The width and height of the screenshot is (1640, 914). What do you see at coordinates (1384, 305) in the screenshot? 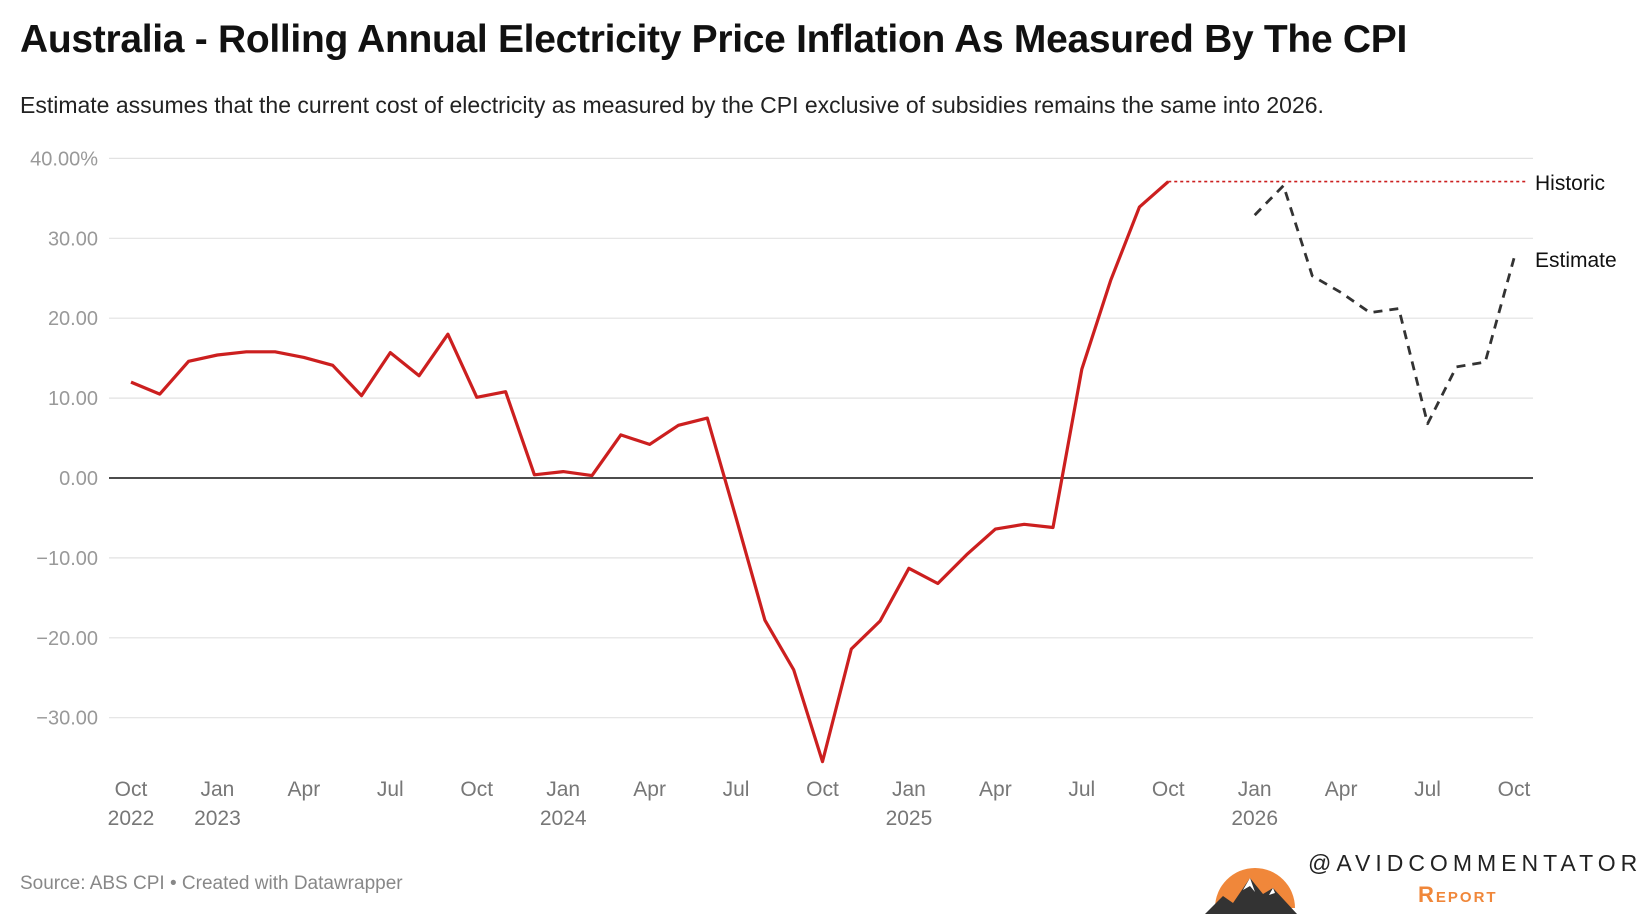
I see `series-line-estimate` at bounding box center [1384, 305].